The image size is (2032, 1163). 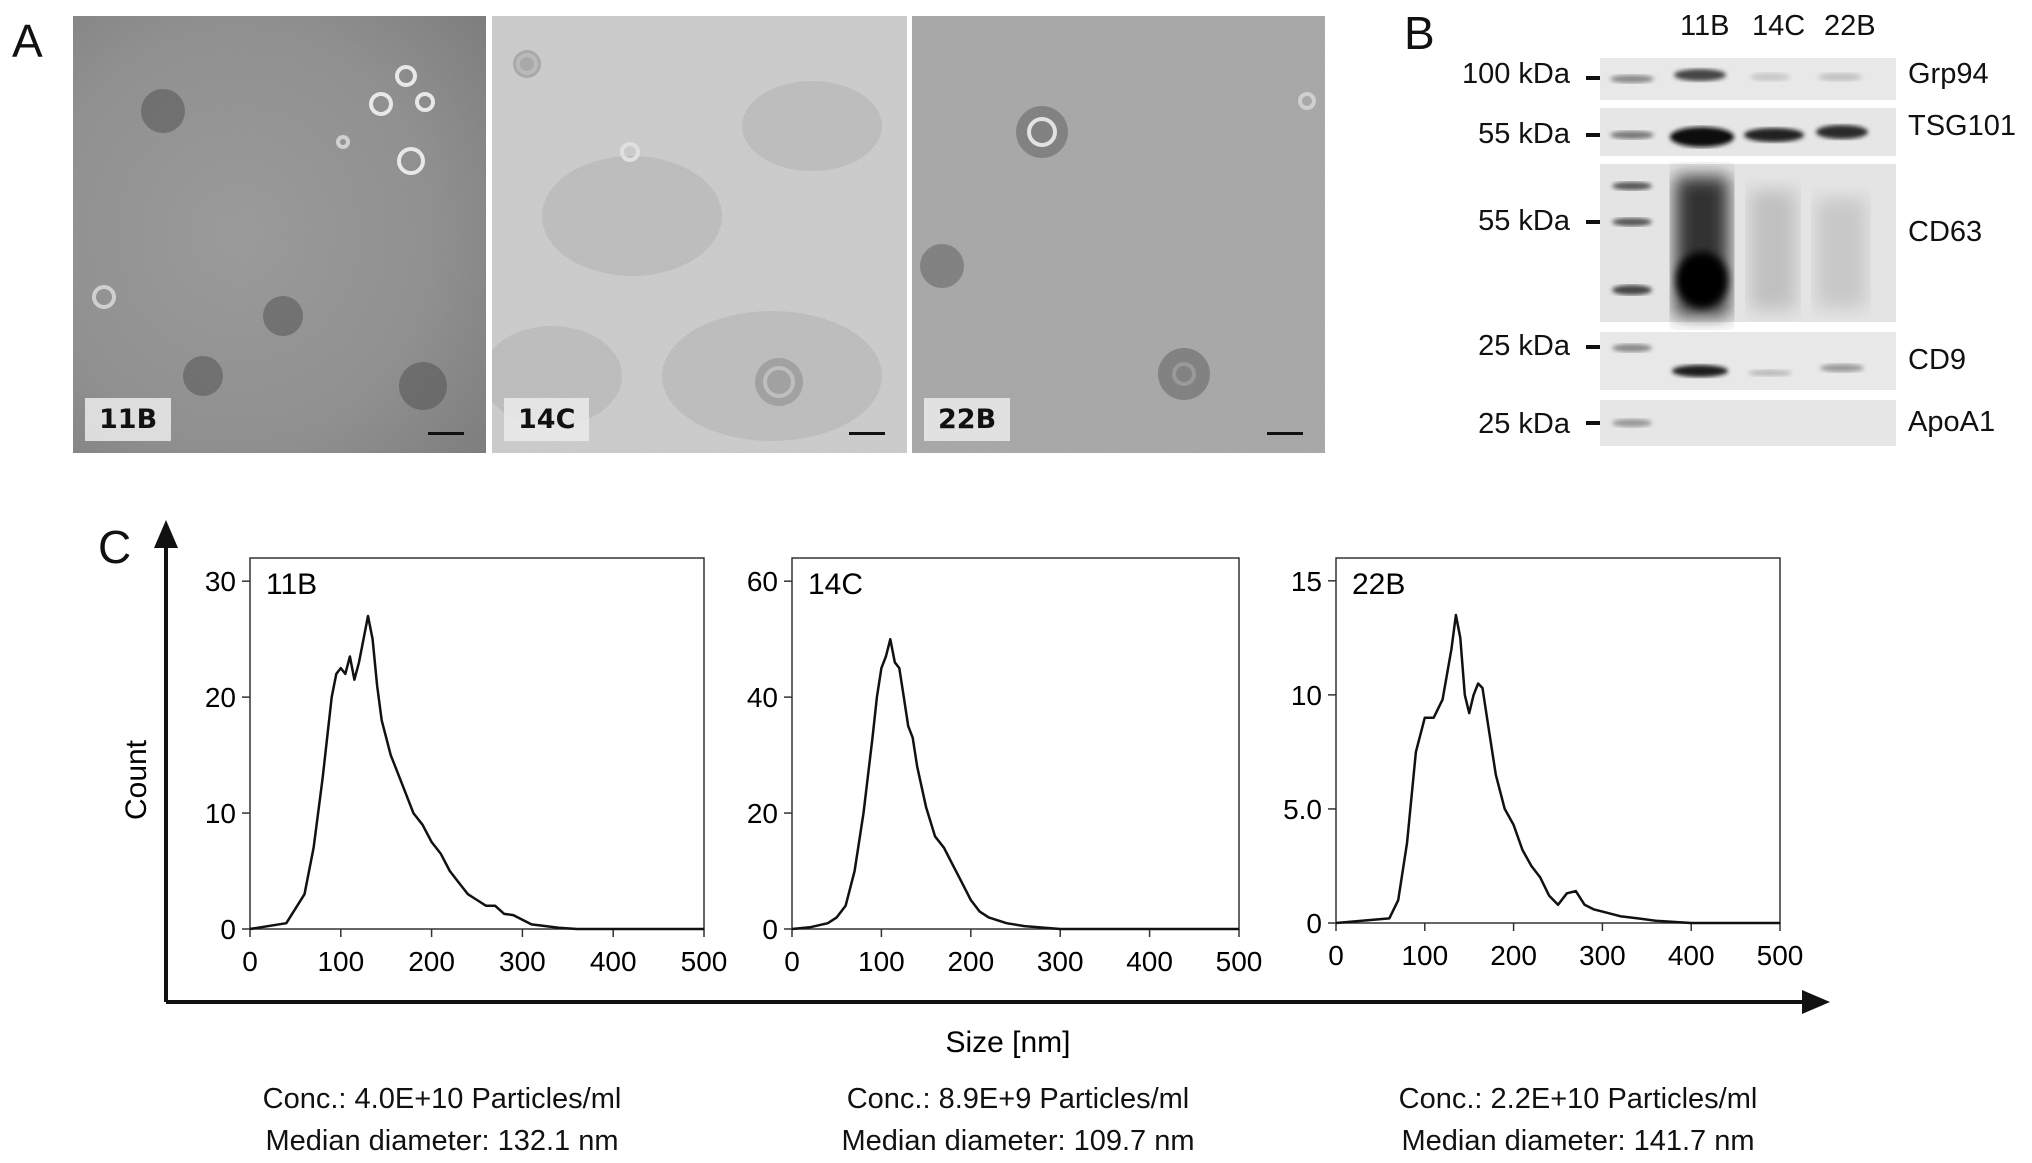 What do you see at coordinates (220, 581) in the screenshot?
I see `y-tick-label: 30` at bounding box center [220, 581].